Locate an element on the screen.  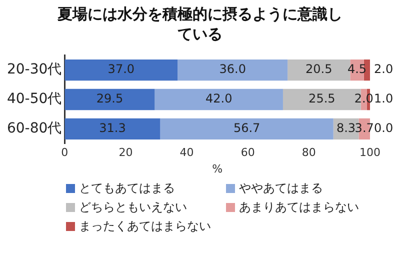
x-axis-title: % is located at coordinates (217, 169).